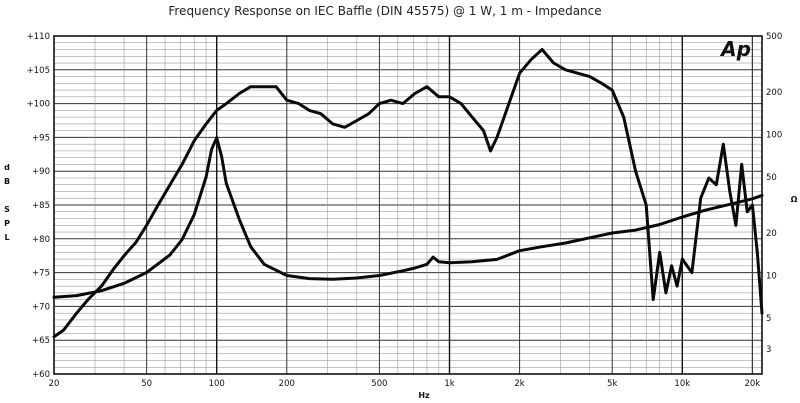  Describe the element at coordinates (287, 384) in the screenshot. I see `x-tick-label: 200` at that location.